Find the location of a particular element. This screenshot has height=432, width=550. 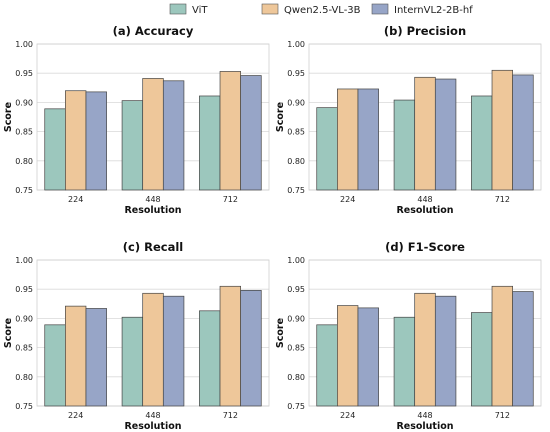

panel-title: (a) Accuracy is located at coordinates (153, 31).